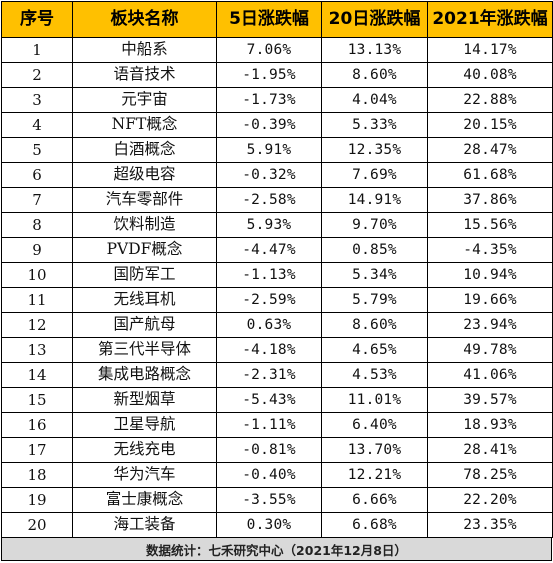 The image size is (553, 563). Describe the element at coordinates (37, 275) in the screenshot. I see `cell-index: 10` at that location.